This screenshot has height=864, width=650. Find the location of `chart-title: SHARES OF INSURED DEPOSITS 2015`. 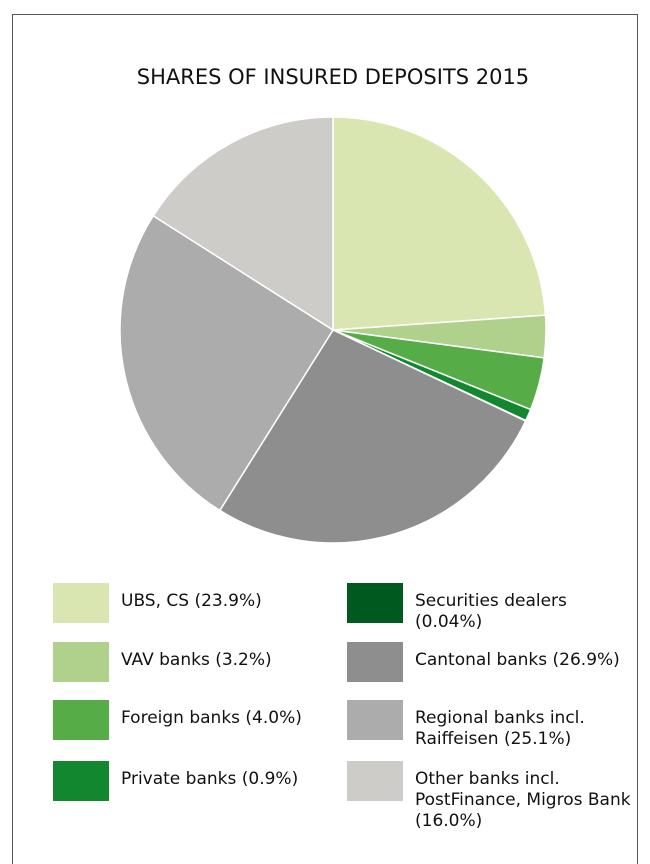

chart-title: SHARES OF INSURED DEPOSITS 2015 is located at coordinates (333, 77).